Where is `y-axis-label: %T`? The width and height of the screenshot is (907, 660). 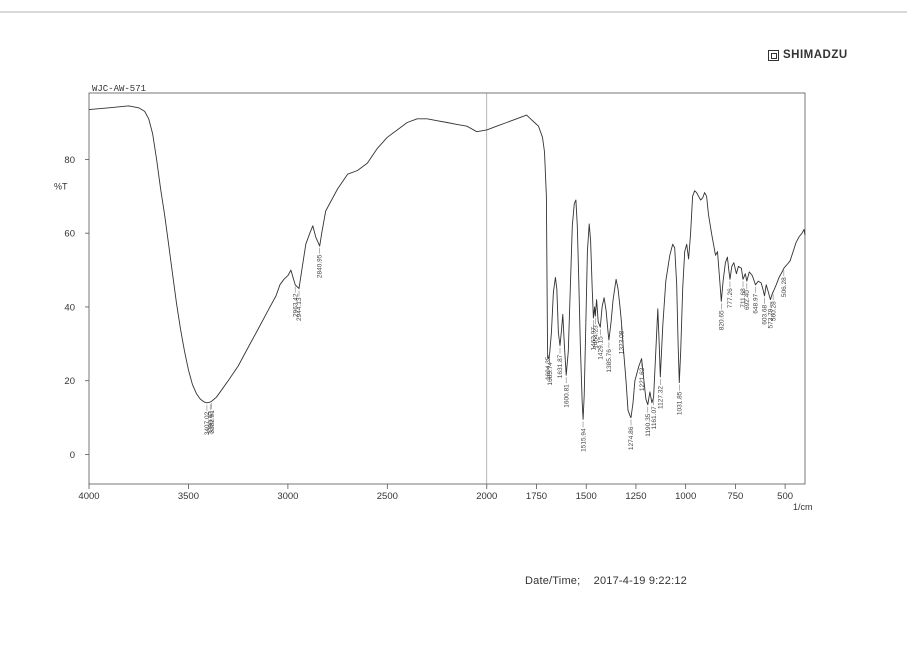
y-axis-label: %T is located at coordinates (61, 186).